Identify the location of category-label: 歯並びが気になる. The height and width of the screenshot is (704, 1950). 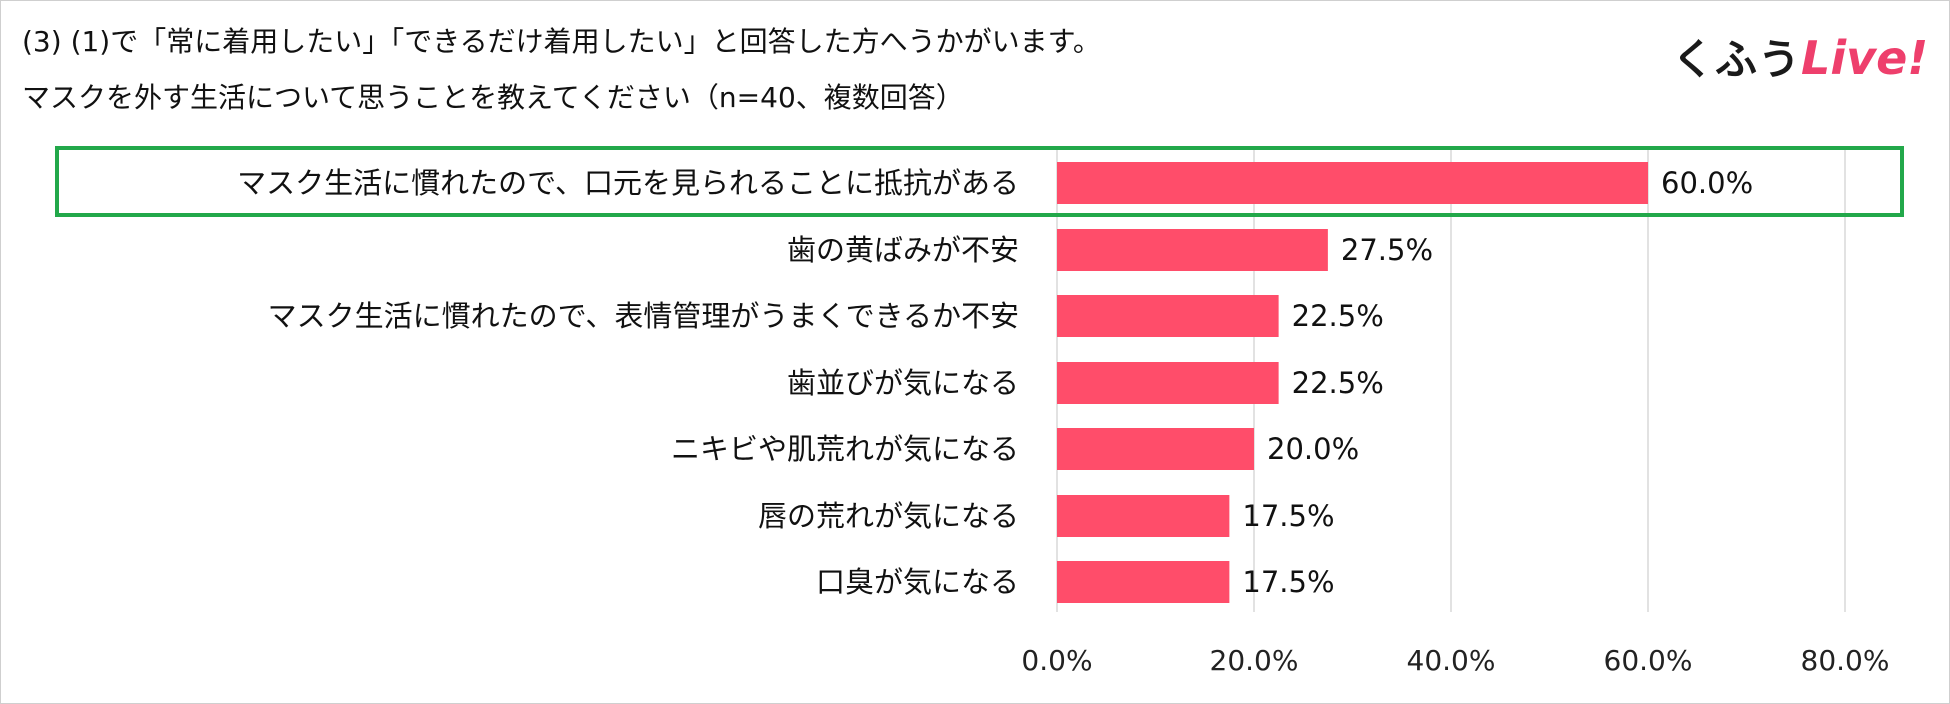
(903, 383).